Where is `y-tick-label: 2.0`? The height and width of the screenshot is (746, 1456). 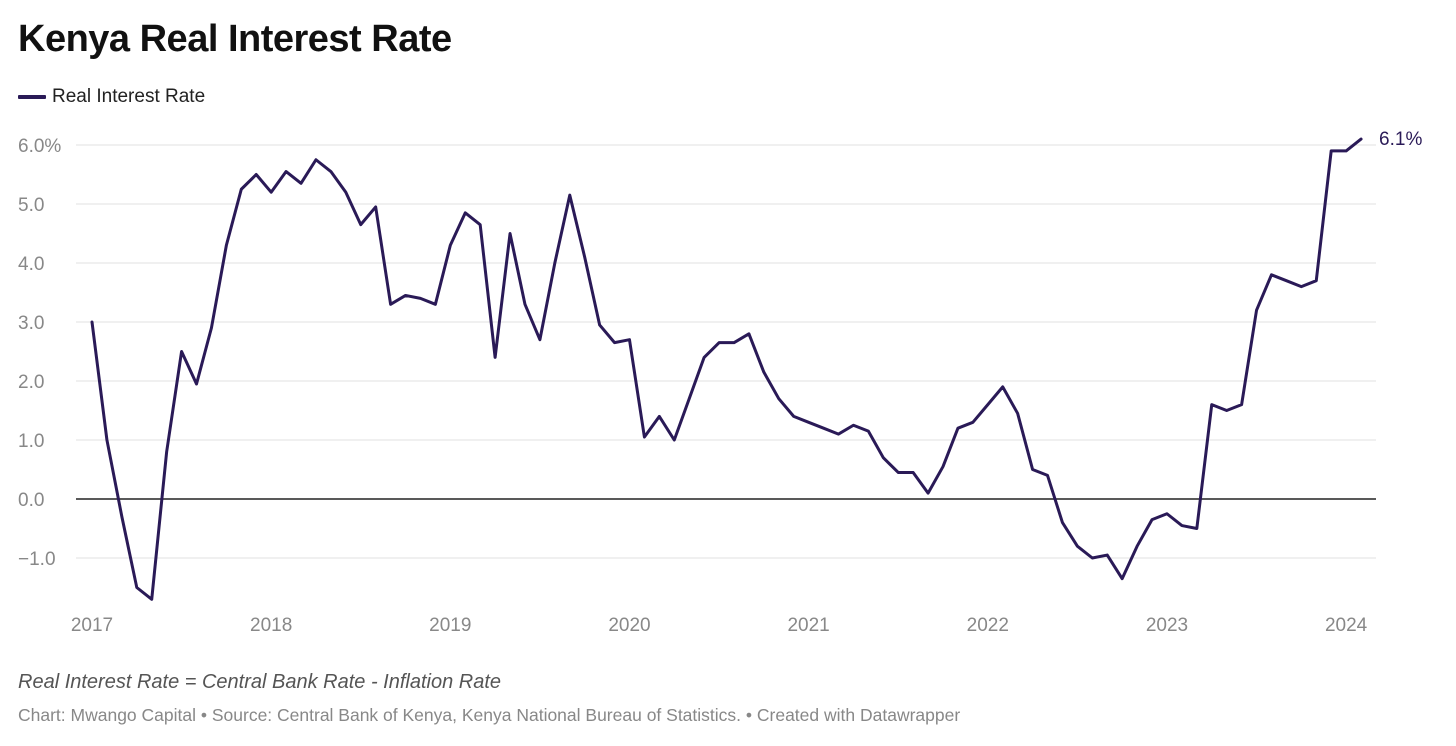
y-tick-label: 2.0 is located at coordinates (31, 382).